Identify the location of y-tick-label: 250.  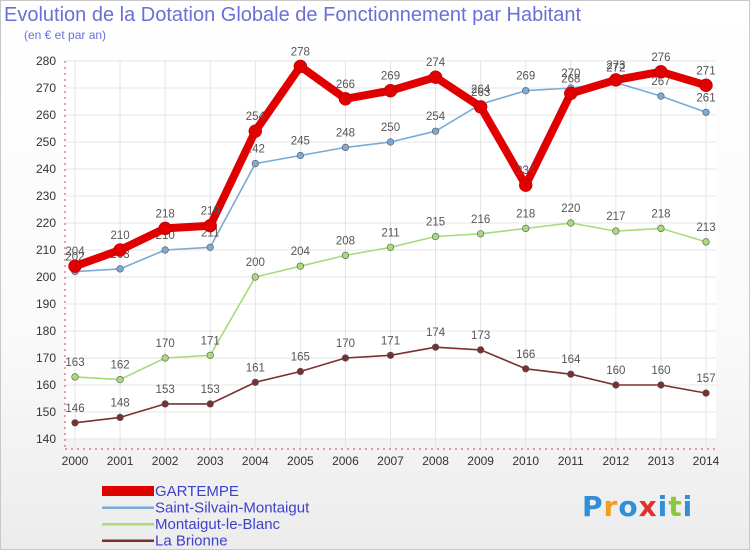
(46, 142).